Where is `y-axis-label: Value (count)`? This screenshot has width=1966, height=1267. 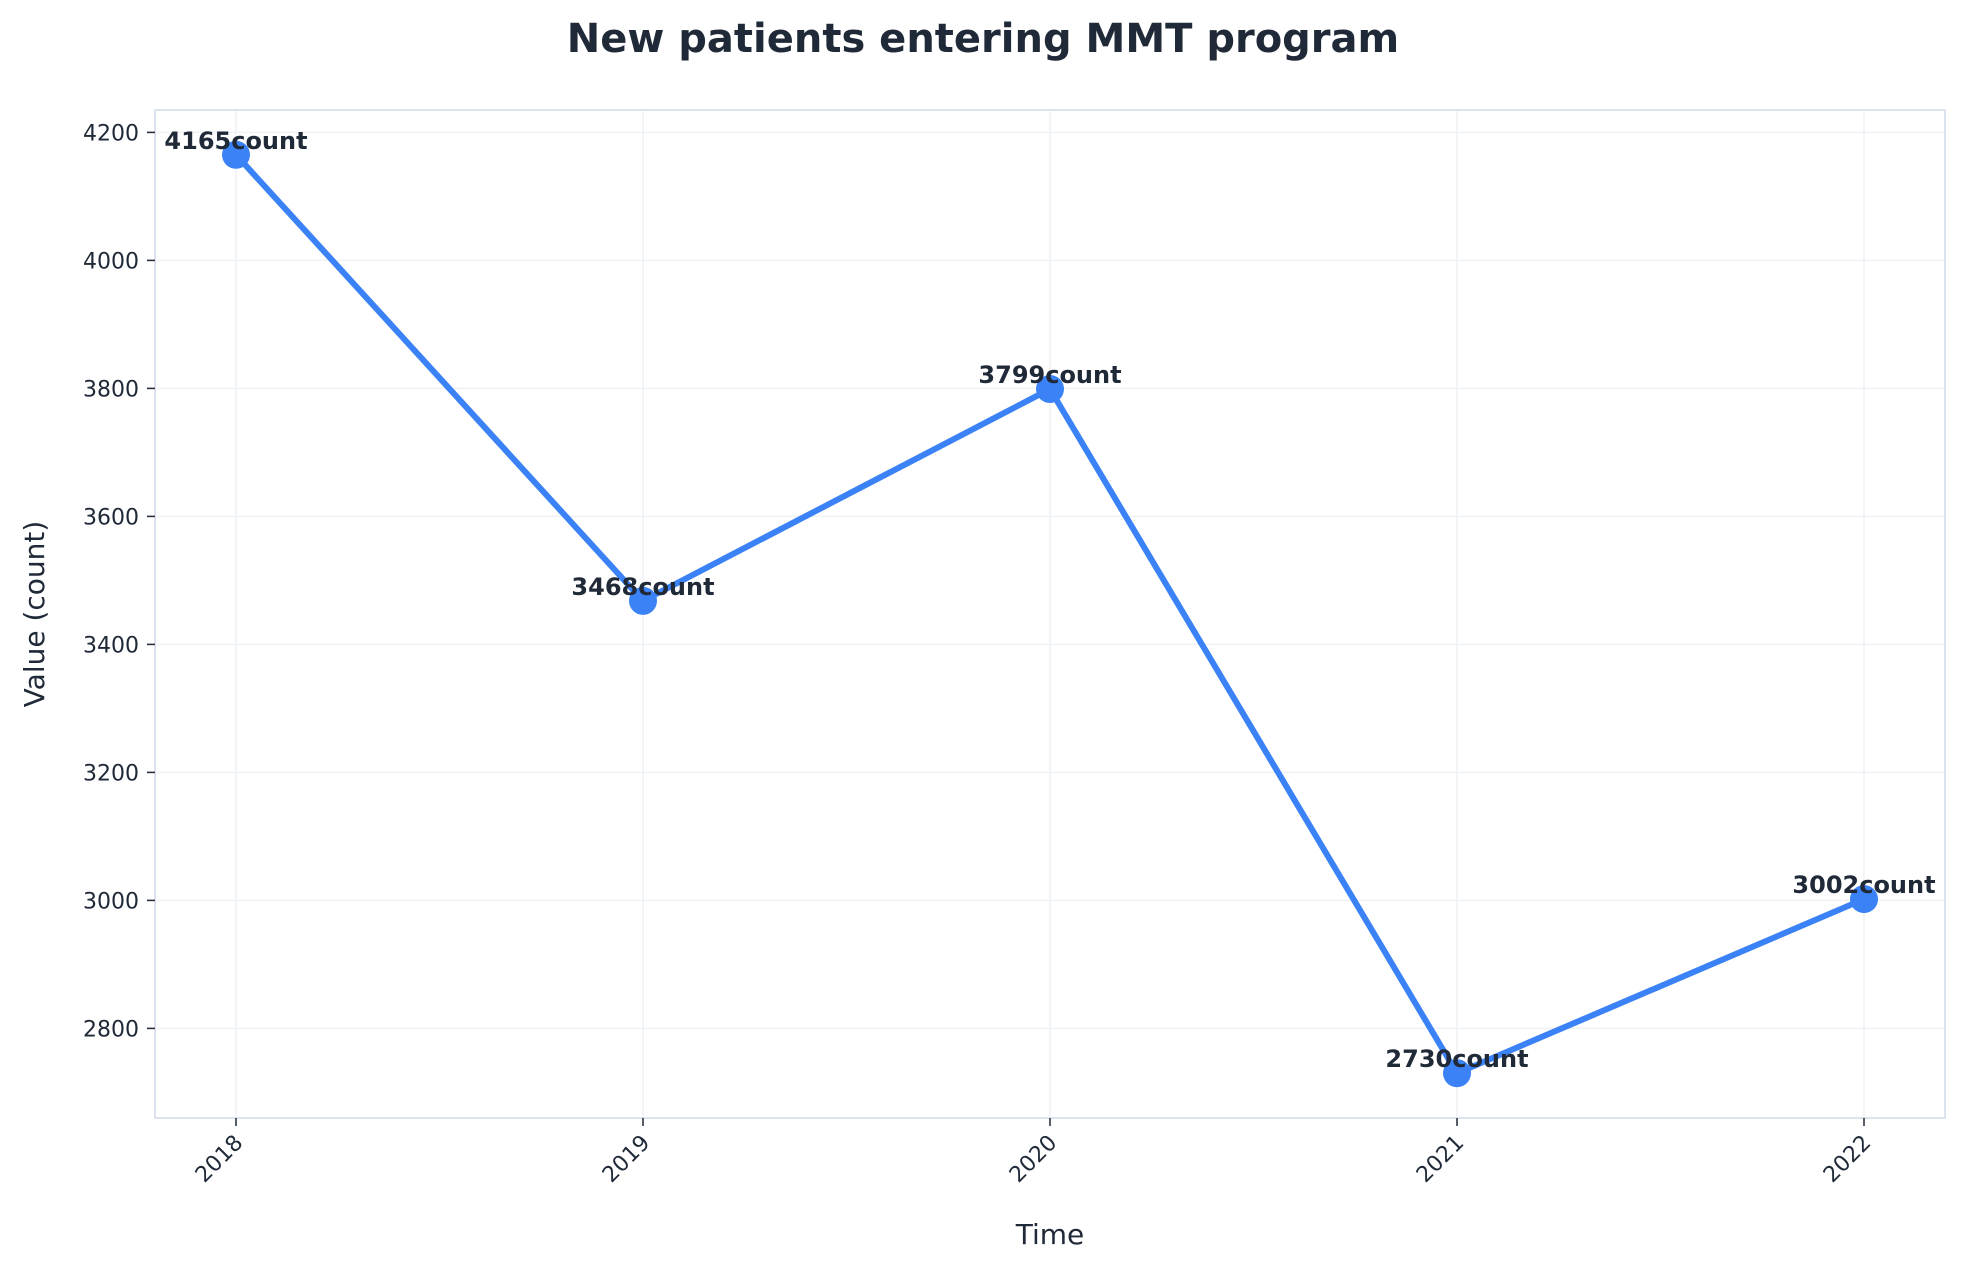 y-axis-label: Value (count) is located at coordinates (34, 614).